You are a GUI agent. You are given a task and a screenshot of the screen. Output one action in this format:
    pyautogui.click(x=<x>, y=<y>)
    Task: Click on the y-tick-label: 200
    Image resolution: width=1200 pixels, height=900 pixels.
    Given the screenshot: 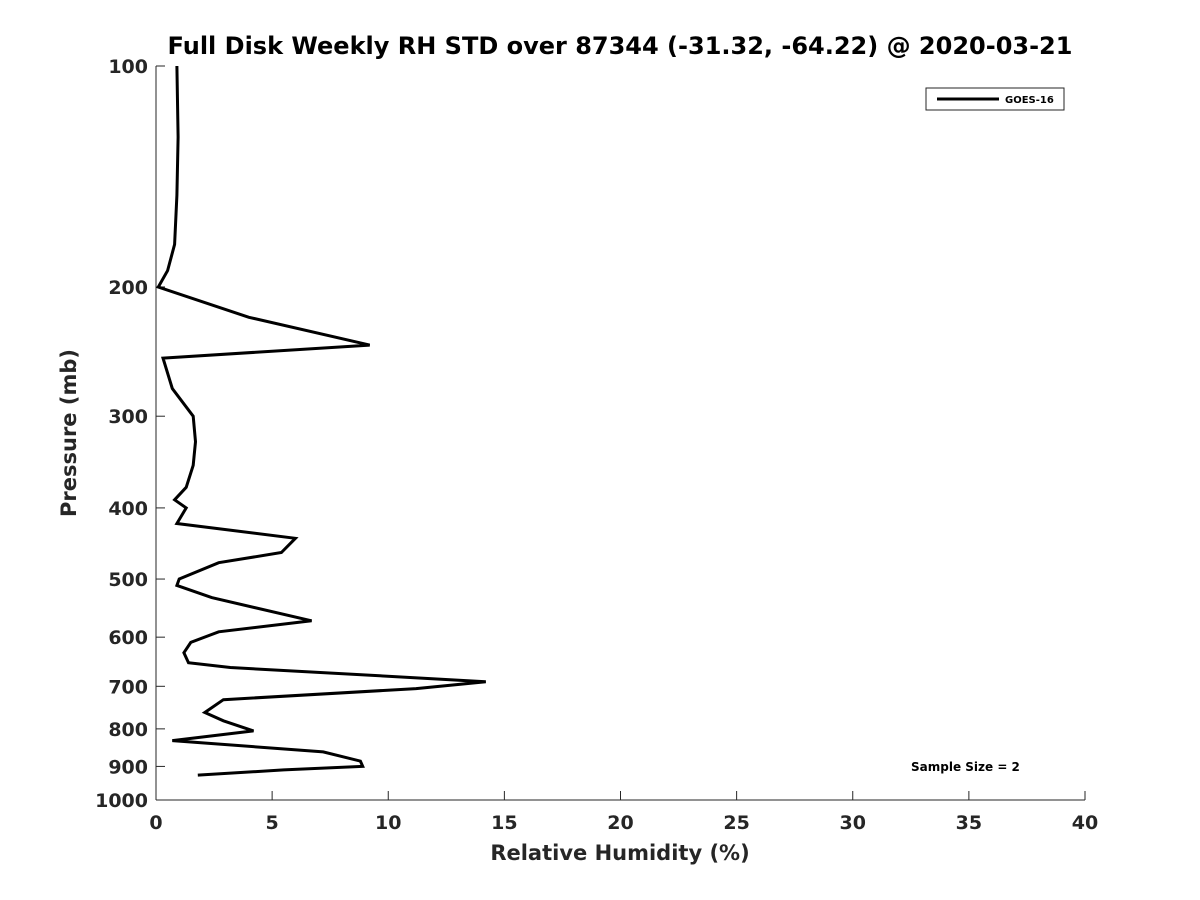 What is the action you would take?
    pyautogui.click(x=128, y=288)
    